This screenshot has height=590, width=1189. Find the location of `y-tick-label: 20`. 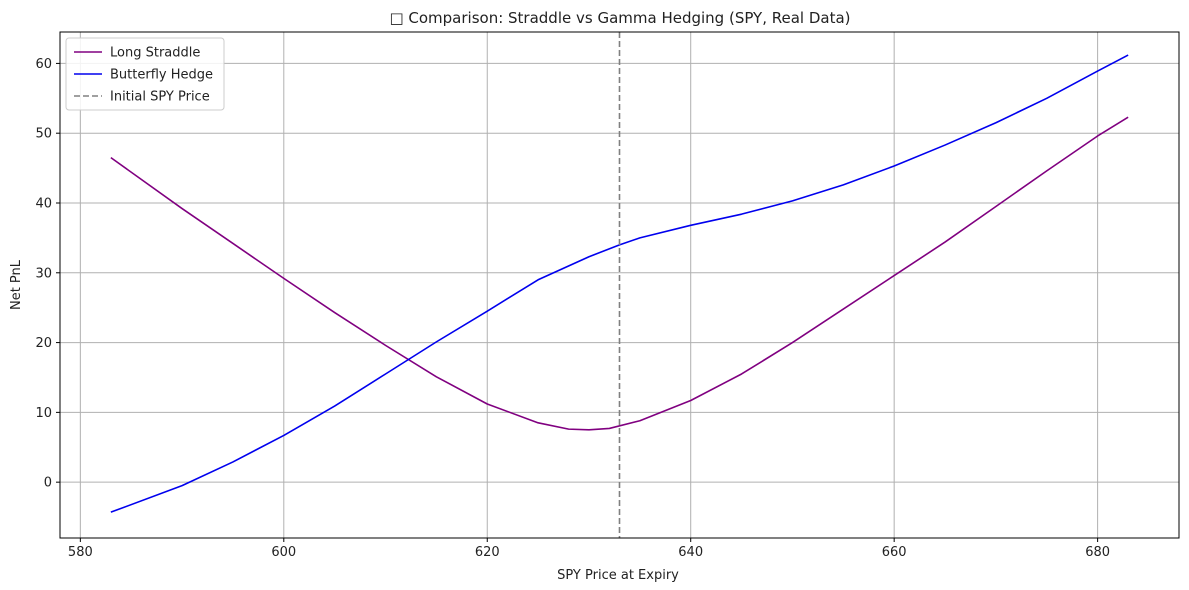

y-tick-label: 20 is located at coordinates (43, 343).